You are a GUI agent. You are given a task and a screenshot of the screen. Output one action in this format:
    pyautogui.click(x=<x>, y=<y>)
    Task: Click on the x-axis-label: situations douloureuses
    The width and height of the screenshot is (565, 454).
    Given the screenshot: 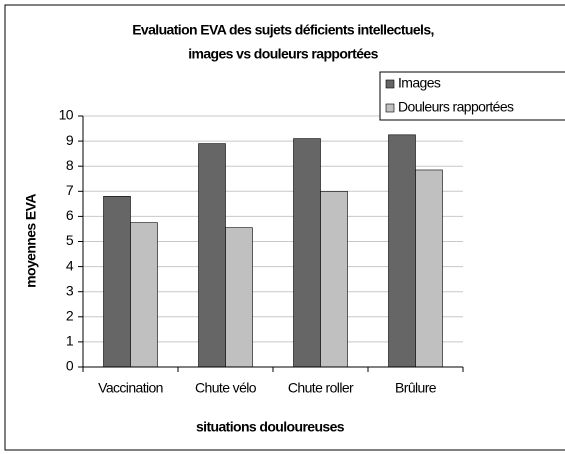 What is the action you would take?
    pyautogui.click(x=270, y=427)
    